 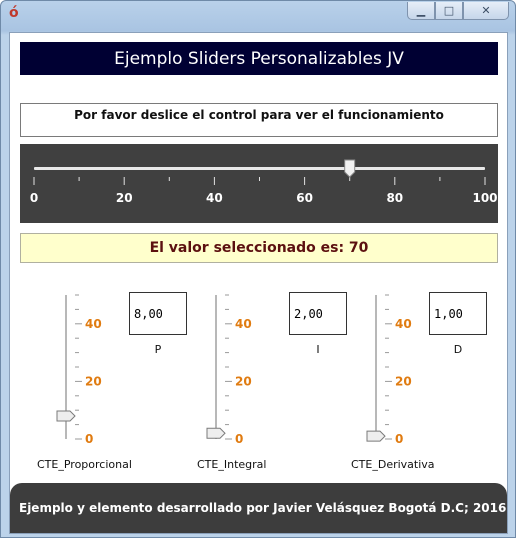 What do you see at coordinates (350, 168) in the screenshot?
I see `slider-thumb` at bounding box center [350, 168].